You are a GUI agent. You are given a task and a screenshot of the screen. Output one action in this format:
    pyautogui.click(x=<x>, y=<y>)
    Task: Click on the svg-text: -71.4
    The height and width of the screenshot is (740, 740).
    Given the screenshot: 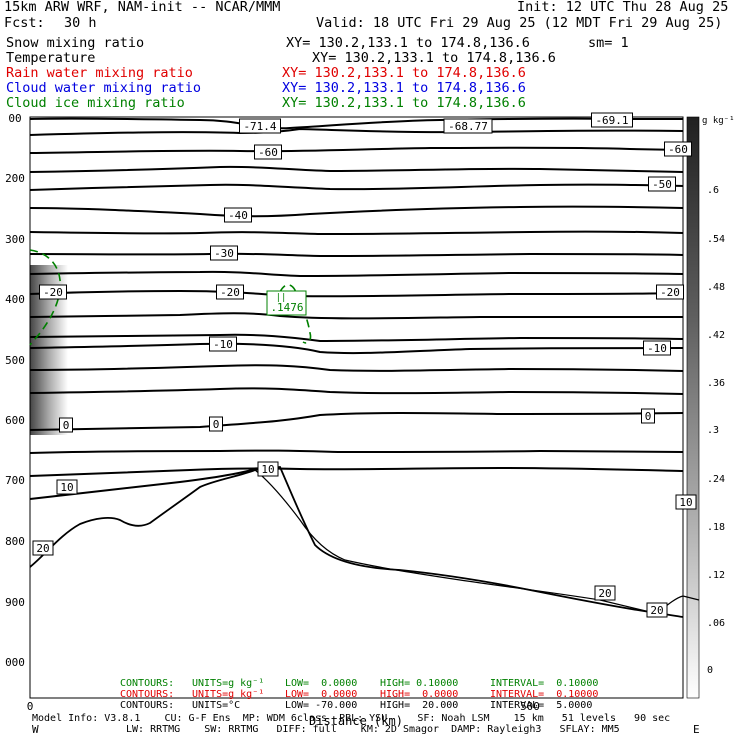 What is the action you would take?
    pyautogui.click(x=259, y=126)
    